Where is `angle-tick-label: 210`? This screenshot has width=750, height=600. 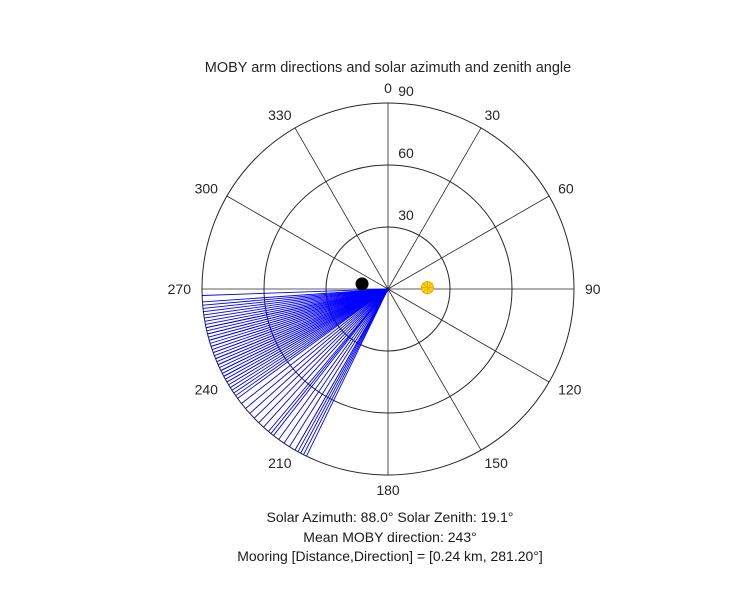 angle-tick-label: 210 is located at coordinates (280, 463).